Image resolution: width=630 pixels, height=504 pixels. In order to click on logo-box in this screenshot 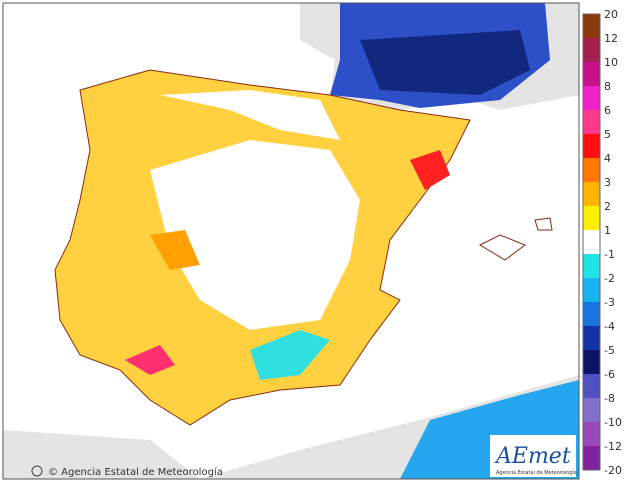, I will do `click(533, 456)`.